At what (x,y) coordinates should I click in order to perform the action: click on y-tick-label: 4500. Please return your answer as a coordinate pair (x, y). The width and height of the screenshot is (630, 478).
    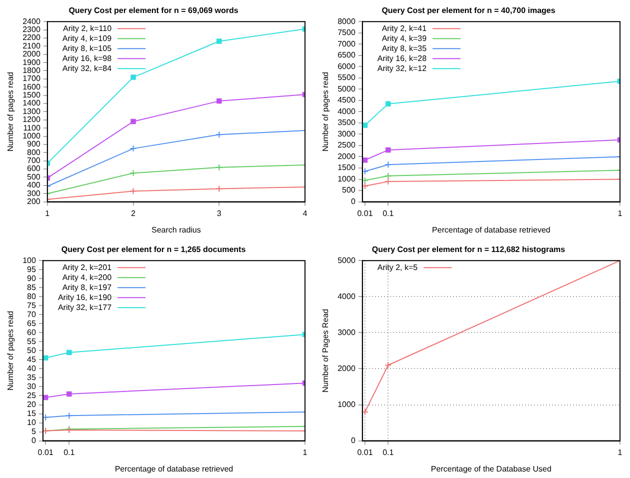
    Looking at the image, I should click on (347, 100).